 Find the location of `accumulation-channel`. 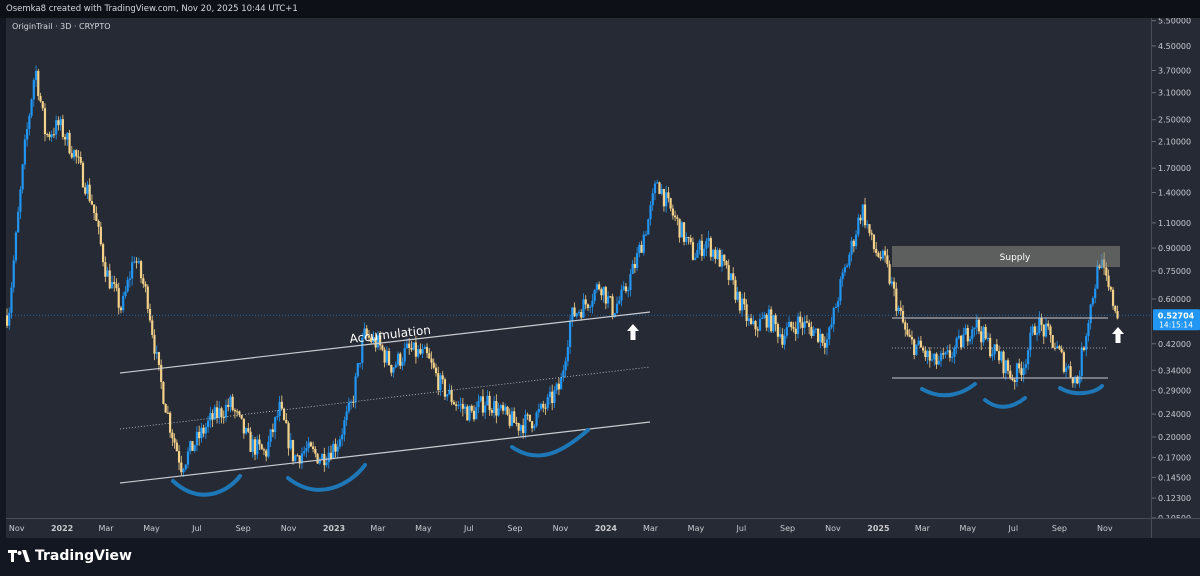

accumulation-channel is located at coordinates (385, 397).